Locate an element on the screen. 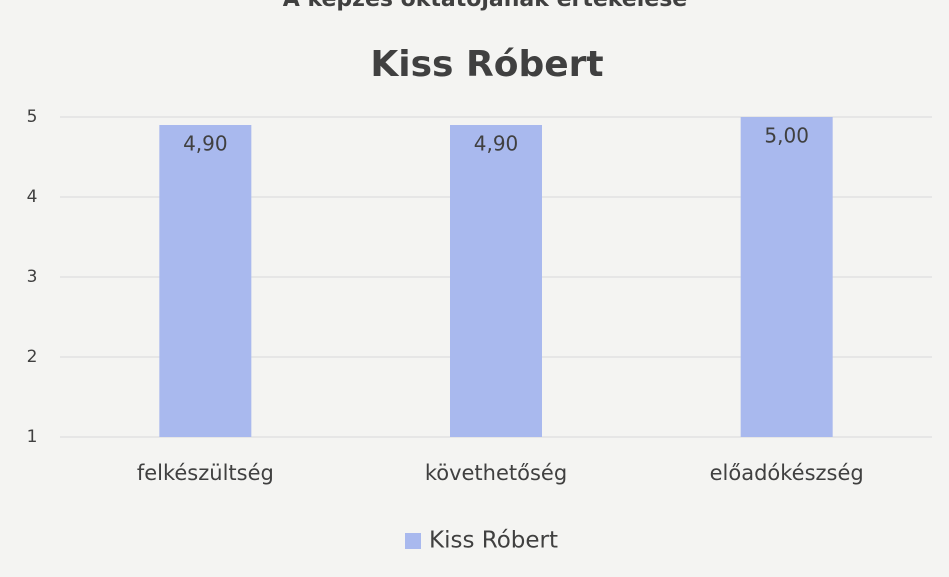 This screenshot has height=577, width=949. y-tick-label: 4 is located at coordinates (32, 197).